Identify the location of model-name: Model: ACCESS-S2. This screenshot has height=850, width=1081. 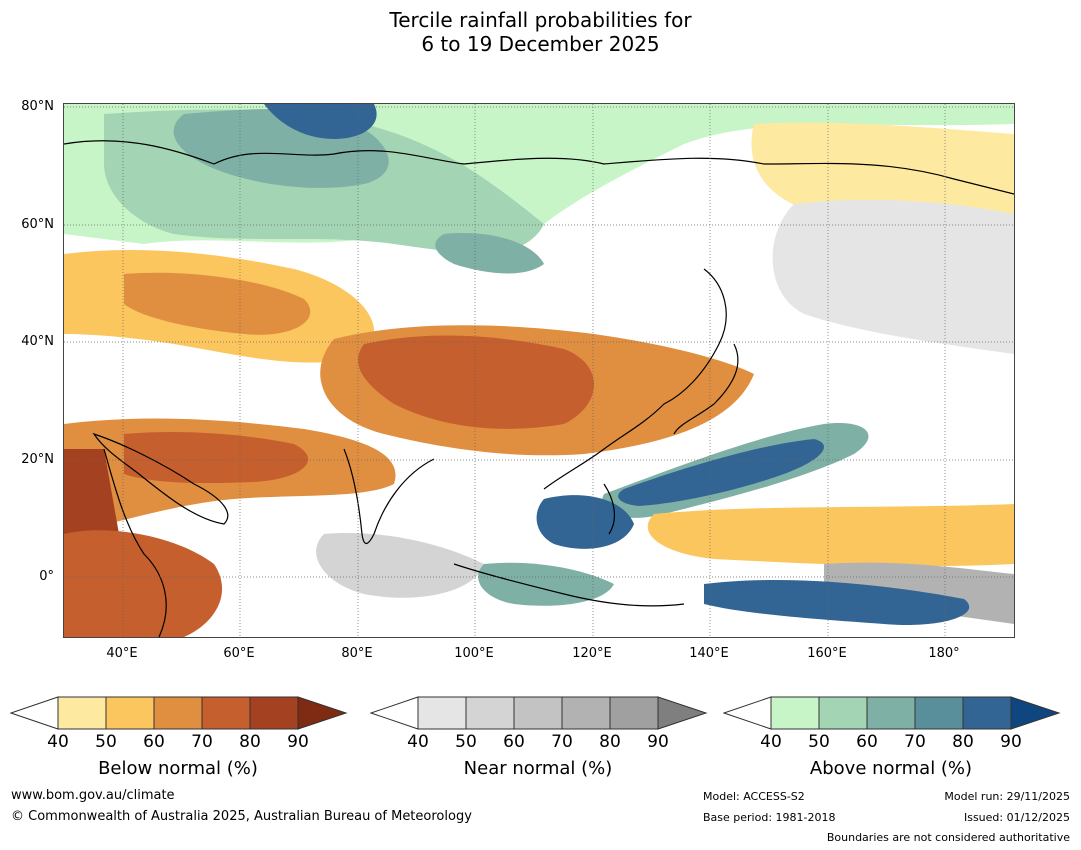
(754, 796).